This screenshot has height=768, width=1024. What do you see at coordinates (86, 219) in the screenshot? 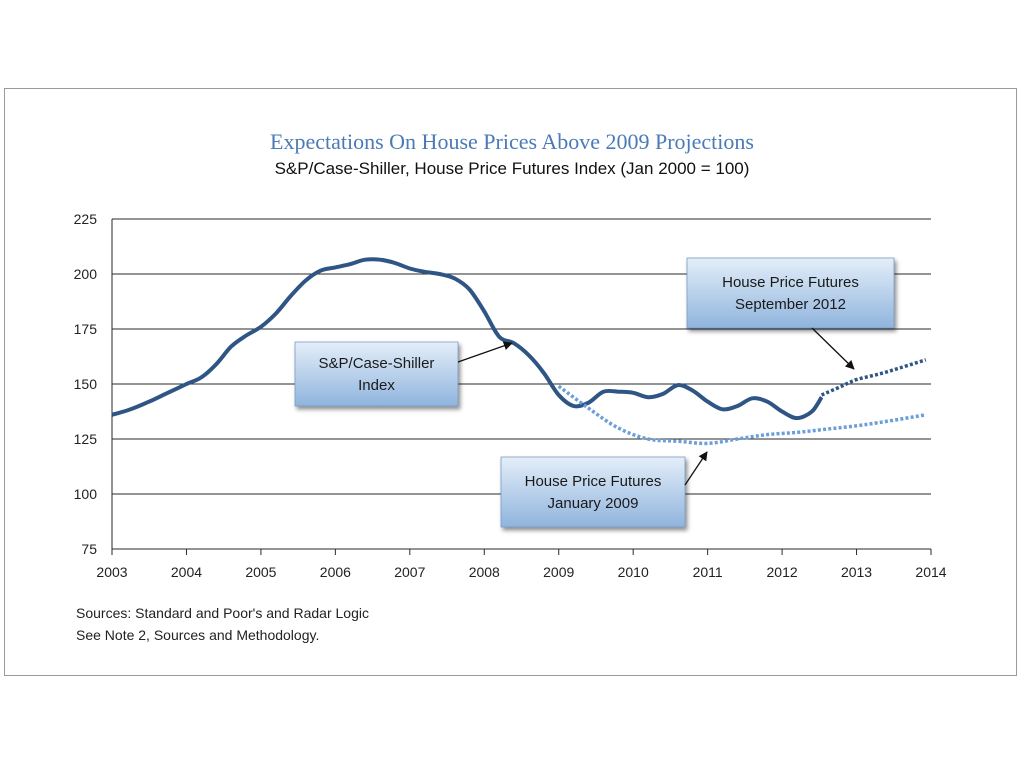
I see `y-tick-label: 225` at bounding box center [86, 219].